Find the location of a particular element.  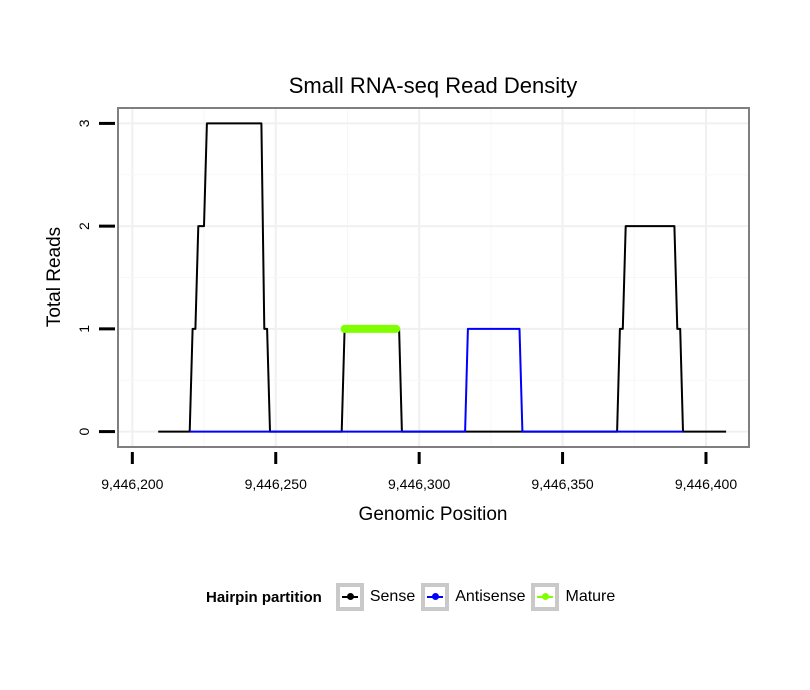

legend-item-mature: Mature is located at coordinates (573, 597).